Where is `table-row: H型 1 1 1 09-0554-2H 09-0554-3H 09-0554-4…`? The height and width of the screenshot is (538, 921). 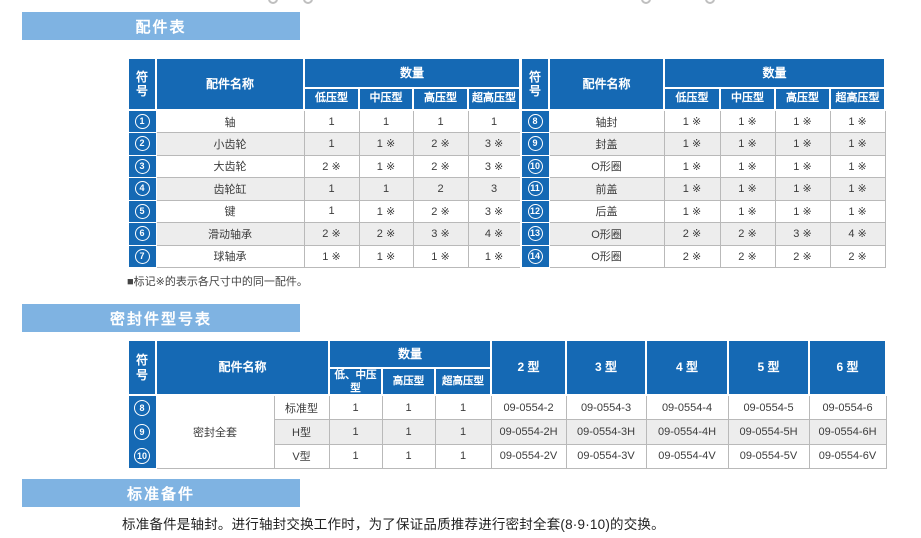 table-row: H型 1 1 1 09-0554-2H 09-0554-3H 09-0554-4… is located at coordinates (507, 432).